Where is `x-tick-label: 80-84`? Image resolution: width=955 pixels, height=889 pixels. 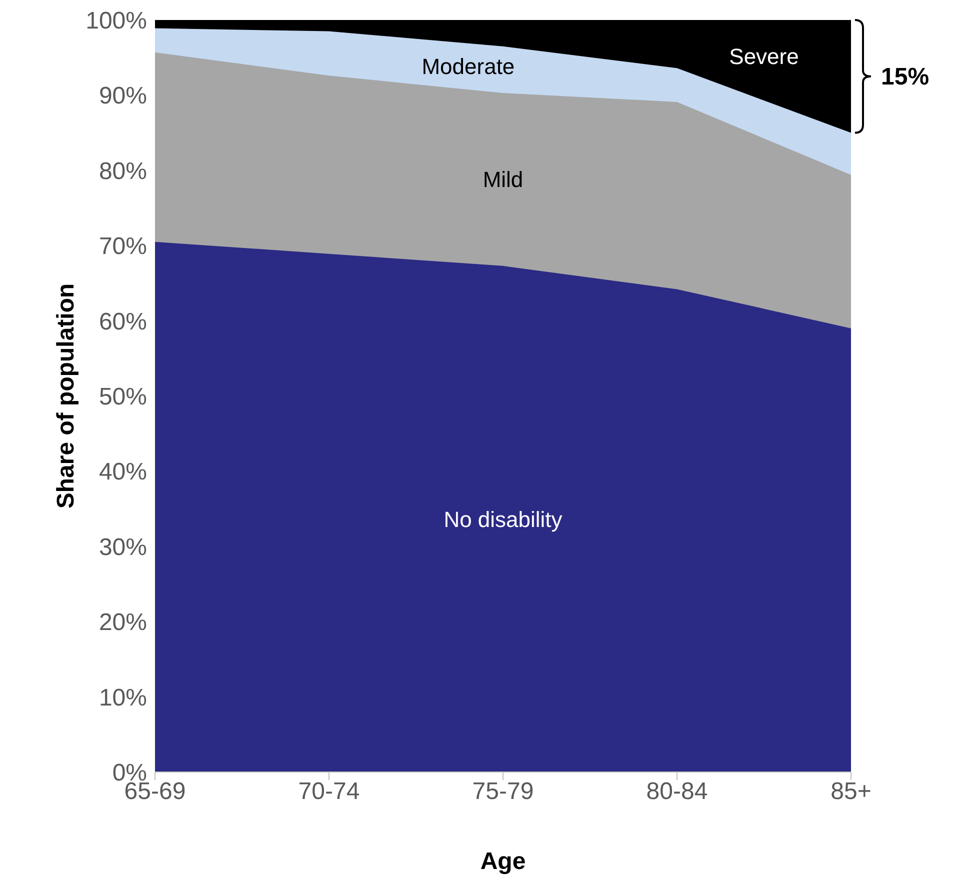 x-tick-label: 80-84 is located at coordinates (677, 792).